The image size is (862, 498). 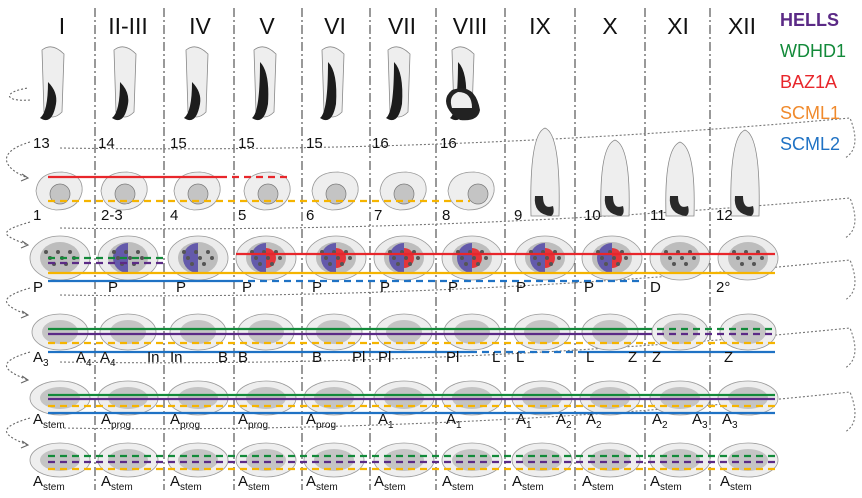 I want to click on cell-label: L, so click(x=520, y=357).